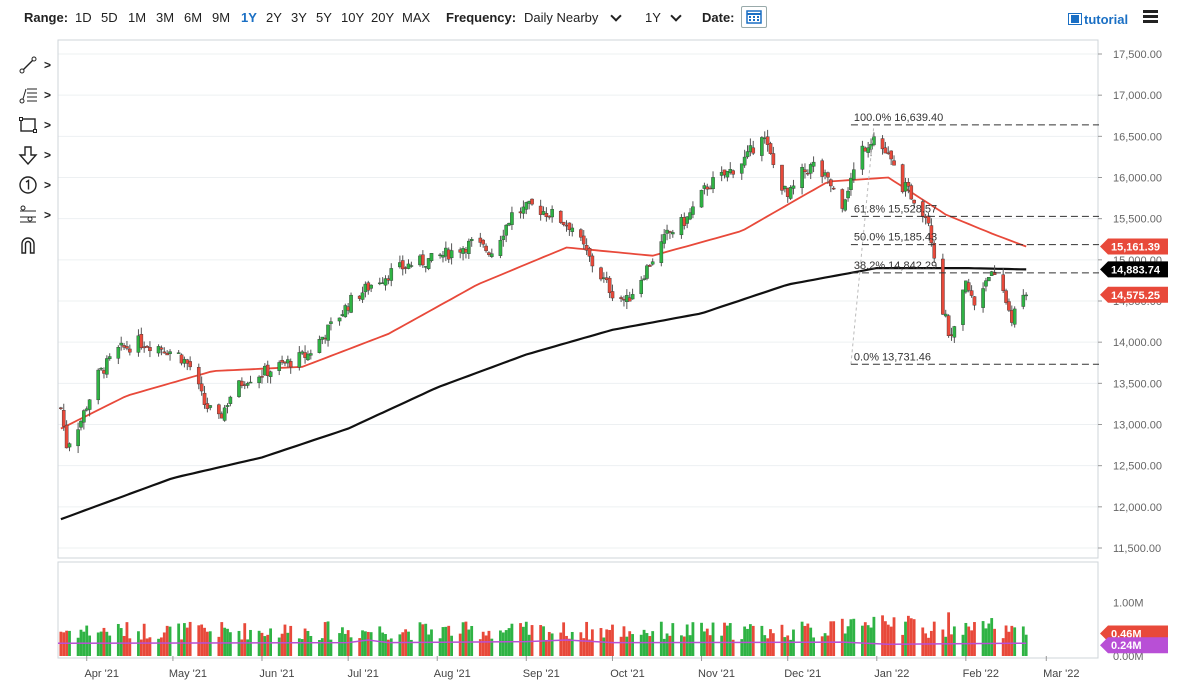  What do you see at coordinates (653, 17) in the screenshot?
I see `period-select: 1Y` at bounding box center [653, 17].